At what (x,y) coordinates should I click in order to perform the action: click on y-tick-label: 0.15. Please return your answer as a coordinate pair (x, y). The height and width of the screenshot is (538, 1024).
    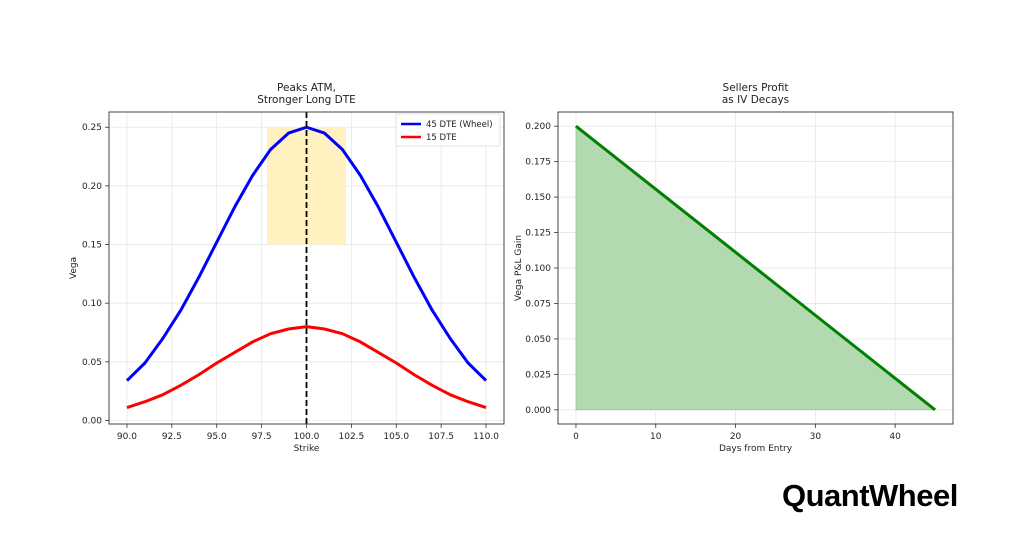
    Looking at the image, I should click on (92, 246).